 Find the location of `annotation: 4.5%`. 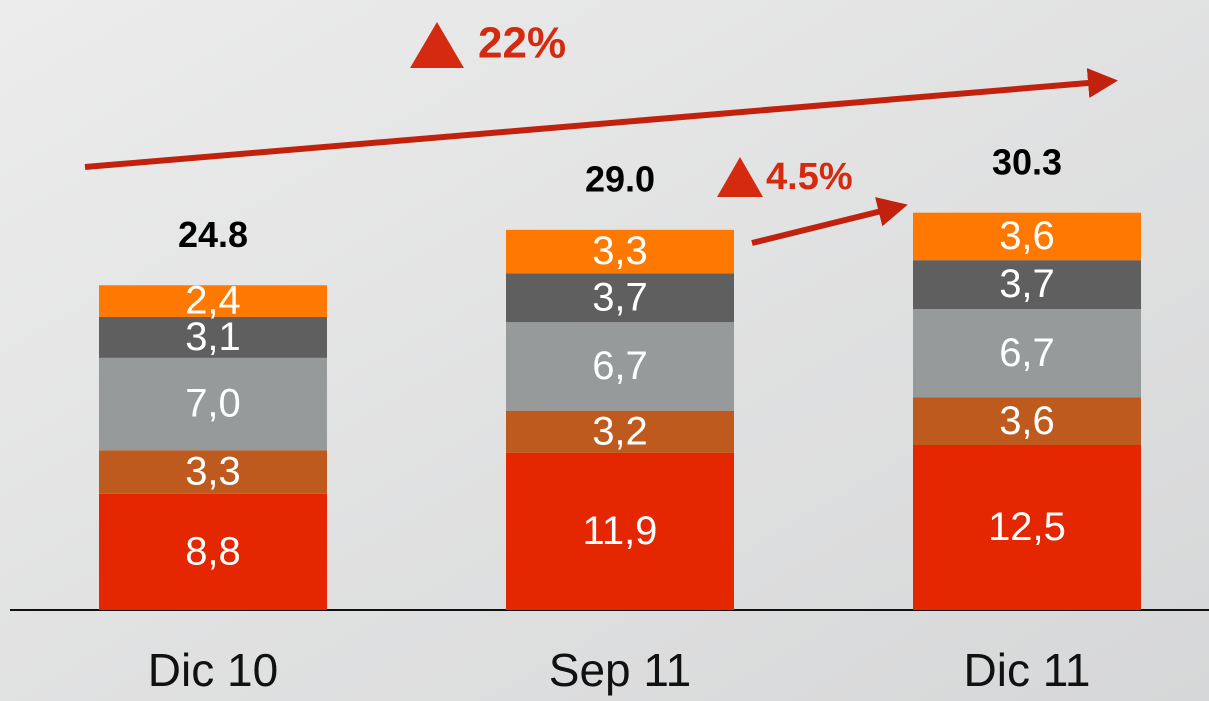

annotation: 4.5% is located at coordinates (809, 177).